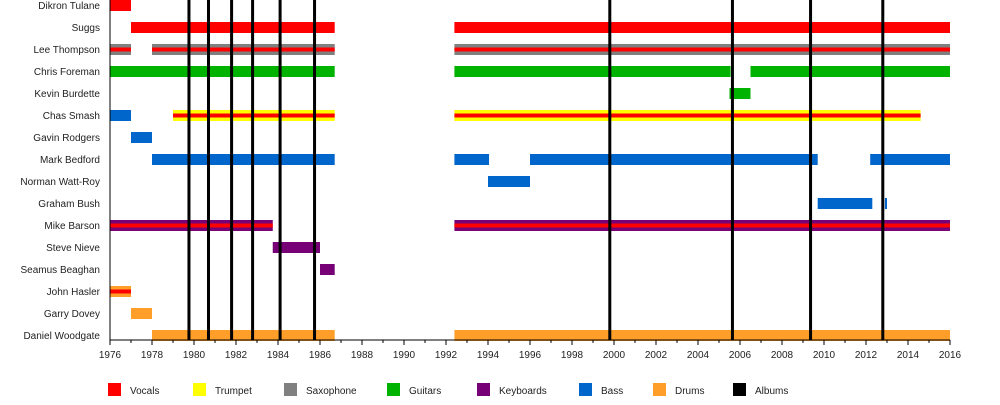 The width and height of the screenshot is (1000, 405). Describe the element at coordinates (194, 355) in the screenshot. I see `x-tick-label: 1980` at that location.